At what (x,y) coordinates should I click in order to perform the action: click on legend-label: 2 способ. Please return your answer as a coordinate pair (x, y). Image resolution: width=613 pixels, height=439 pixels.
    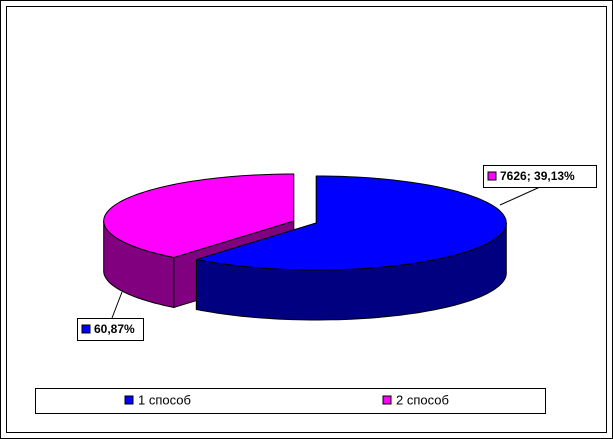
    Looking at the image, I should click on (422, 399).